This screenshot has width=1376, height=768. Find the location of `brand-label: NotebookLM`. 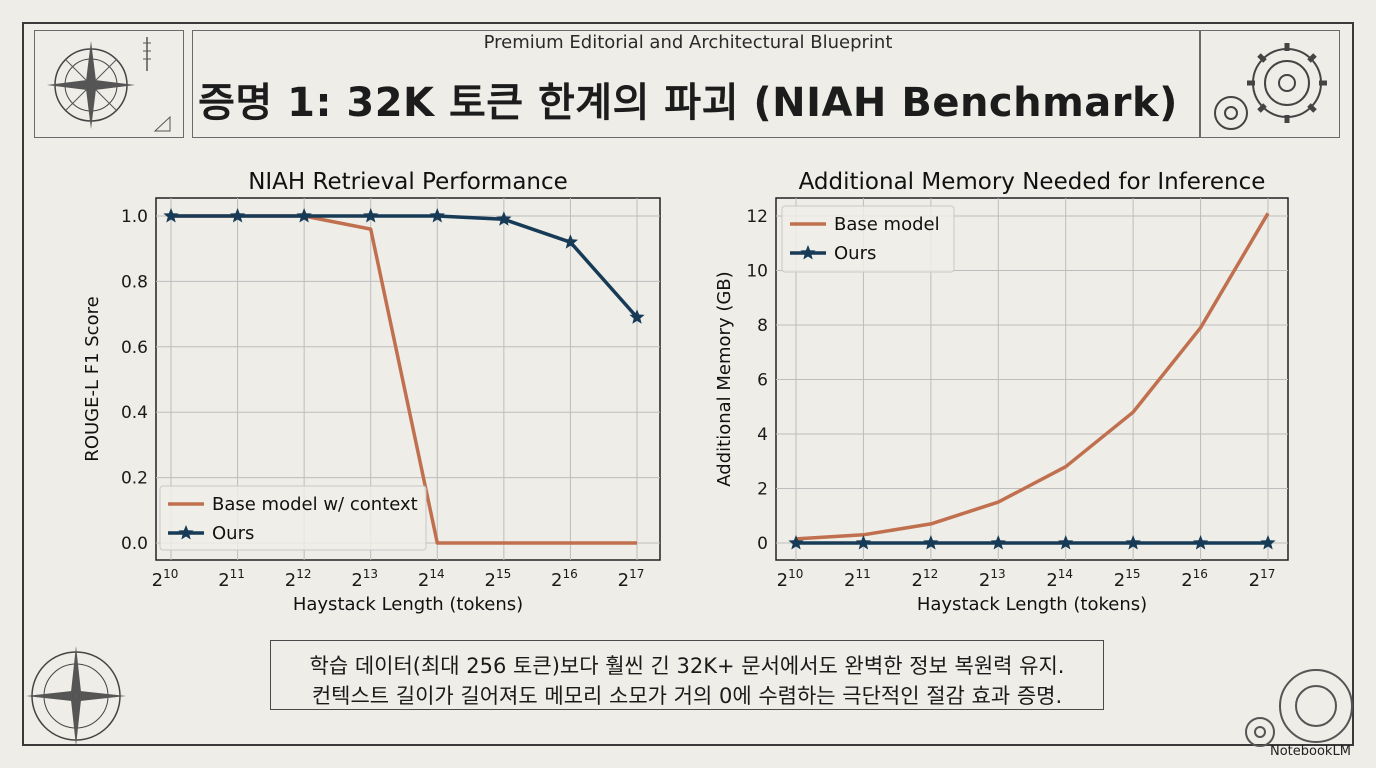

brand-label: NotebookLM is located at coordinates (1310, 751).